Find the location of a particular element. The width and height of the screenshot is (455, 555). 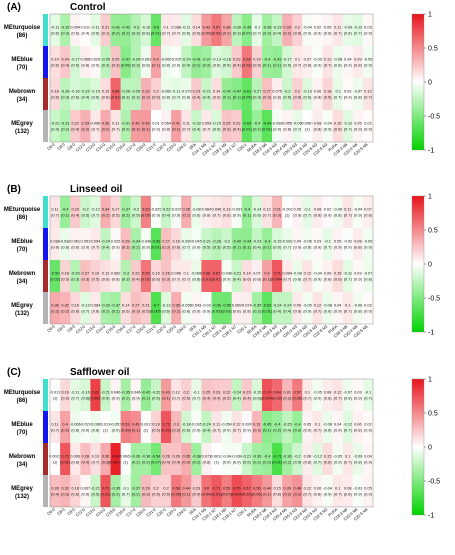

cell-correlation-label: 0.81 is located at coordinates (96, 392).